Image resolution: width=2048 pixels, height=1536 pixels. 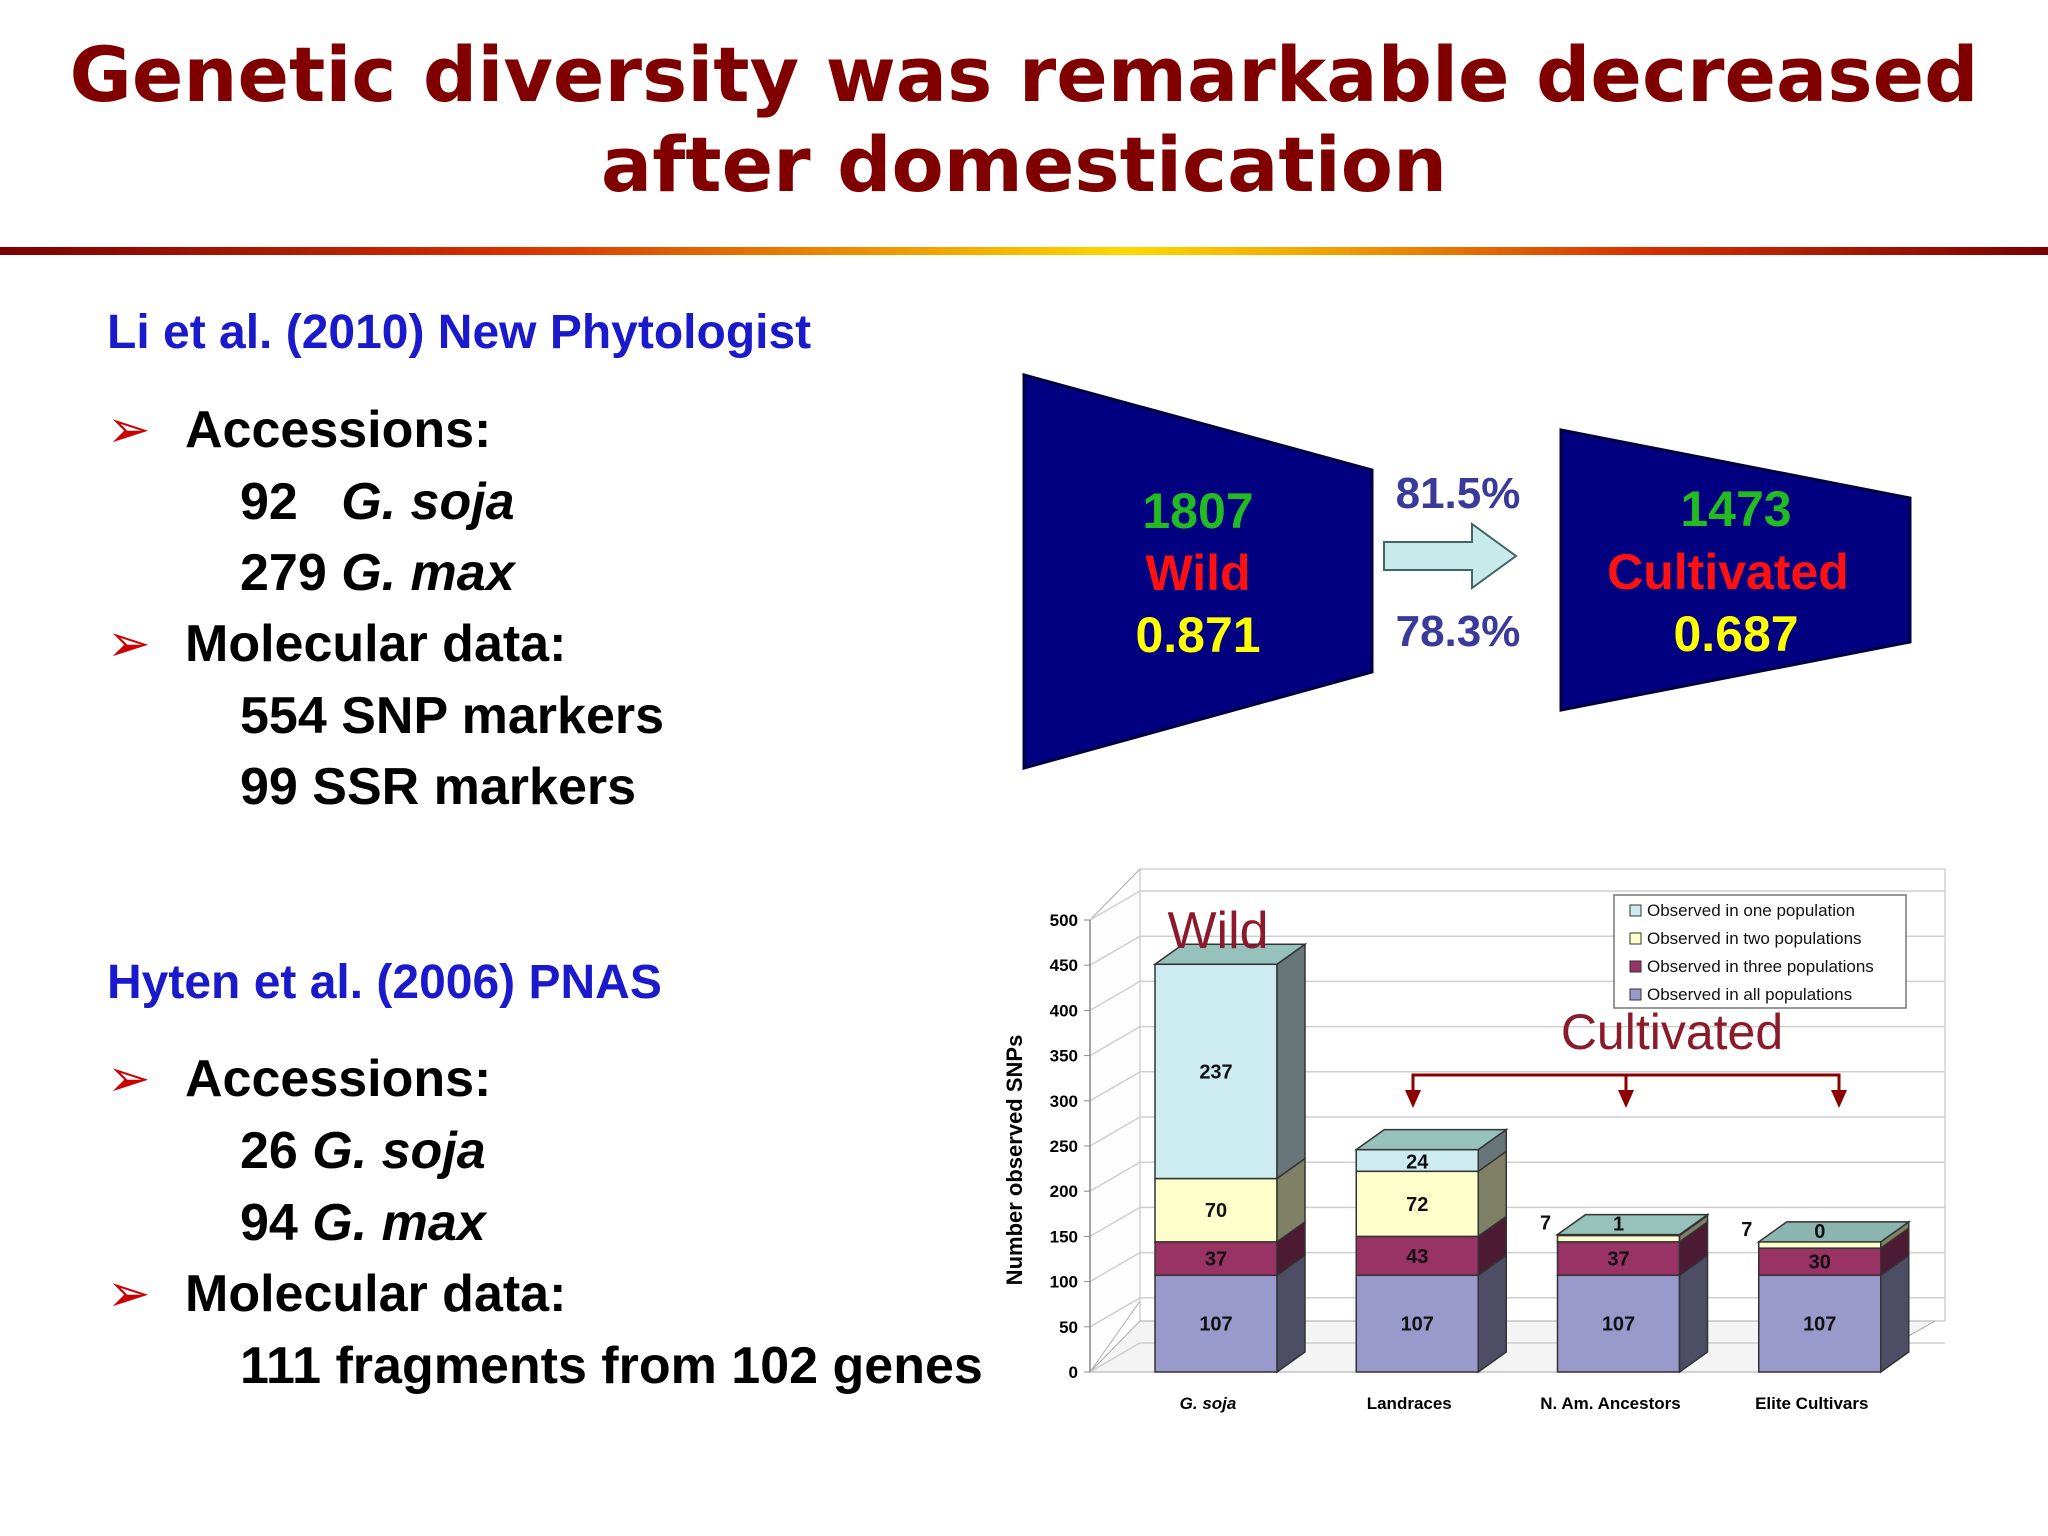 What do you see at coordinates (1672, 1032) in the screenshot?
I see `cultivated-annotation: Cultivated` at bounding box center [1672, 1032].